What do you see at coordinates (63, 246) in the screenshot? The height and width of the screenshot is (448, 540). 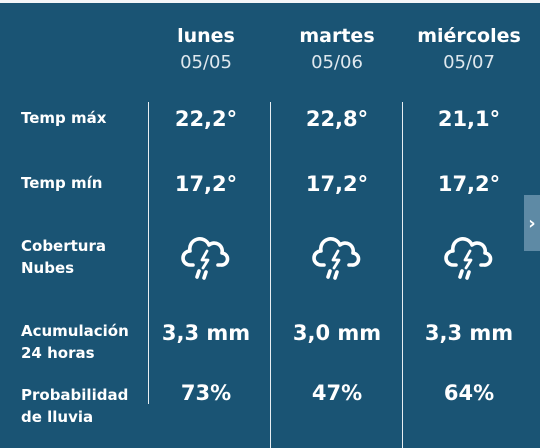 I see `row-label-line: Cobertura` at bounding box center [63, 246].